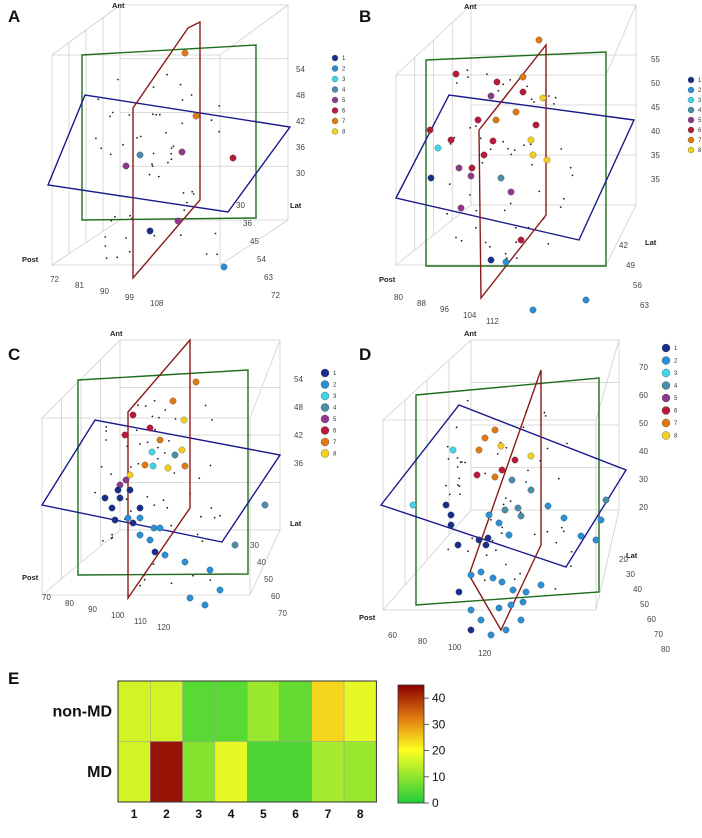 The width and height of the screenshot is (702, 838). I want to click on y-tick-label: 54, so click(261, 259).